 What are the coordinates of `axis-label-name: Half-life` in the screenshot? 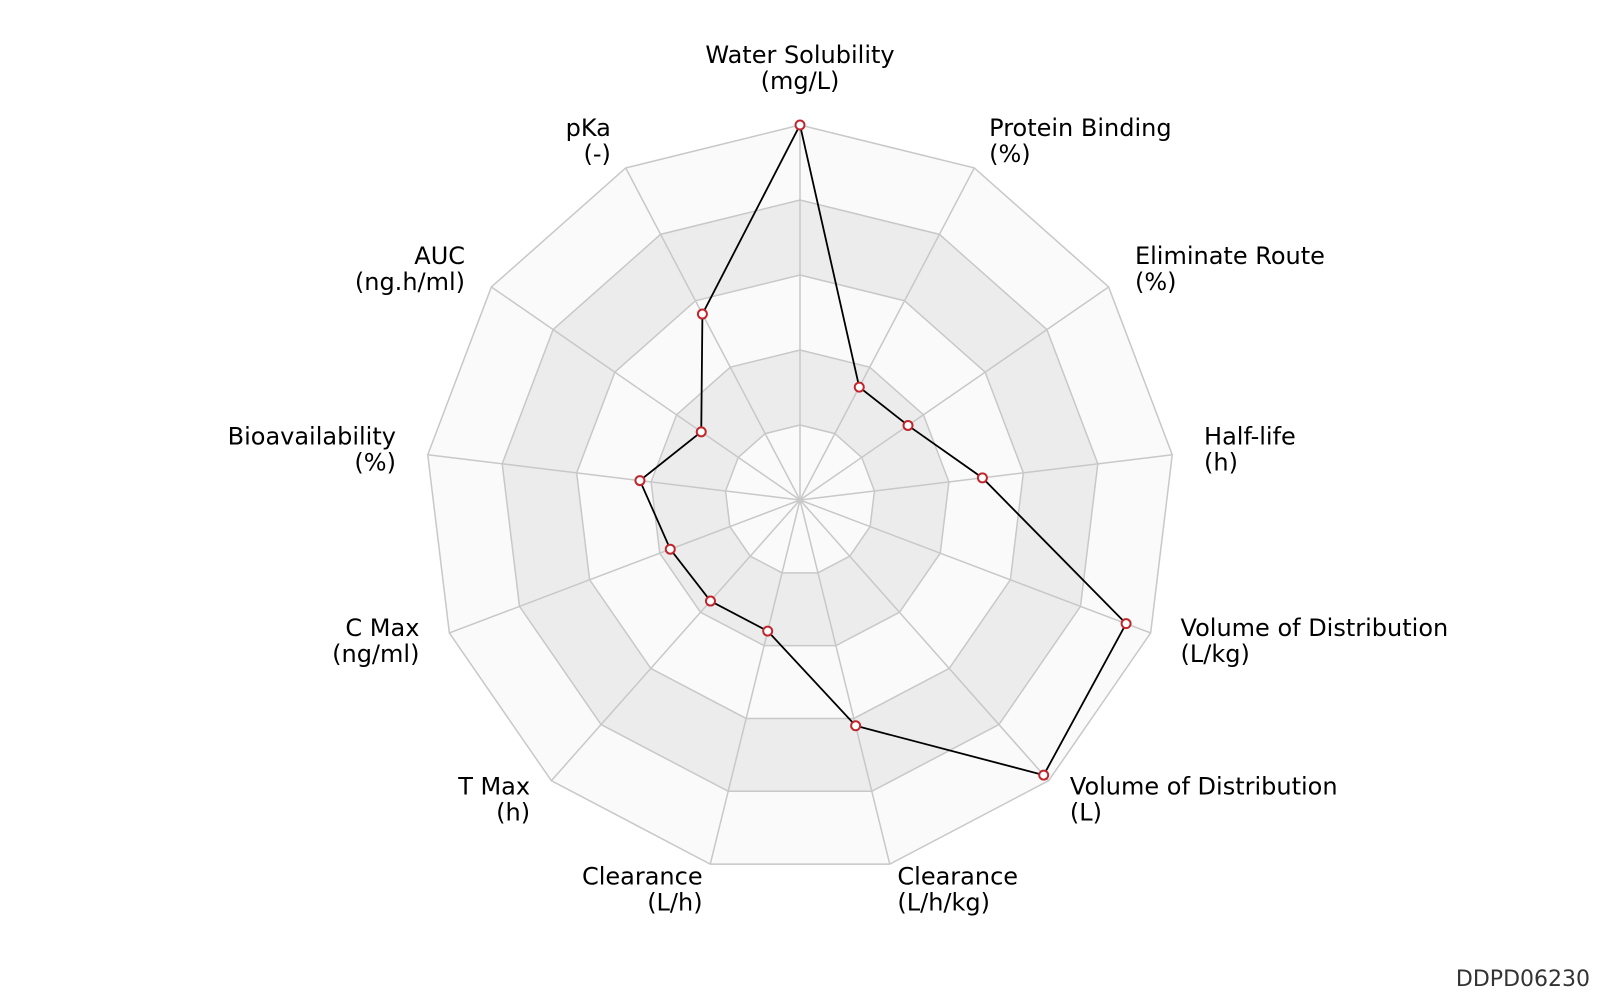 It's located at (1250, 436).